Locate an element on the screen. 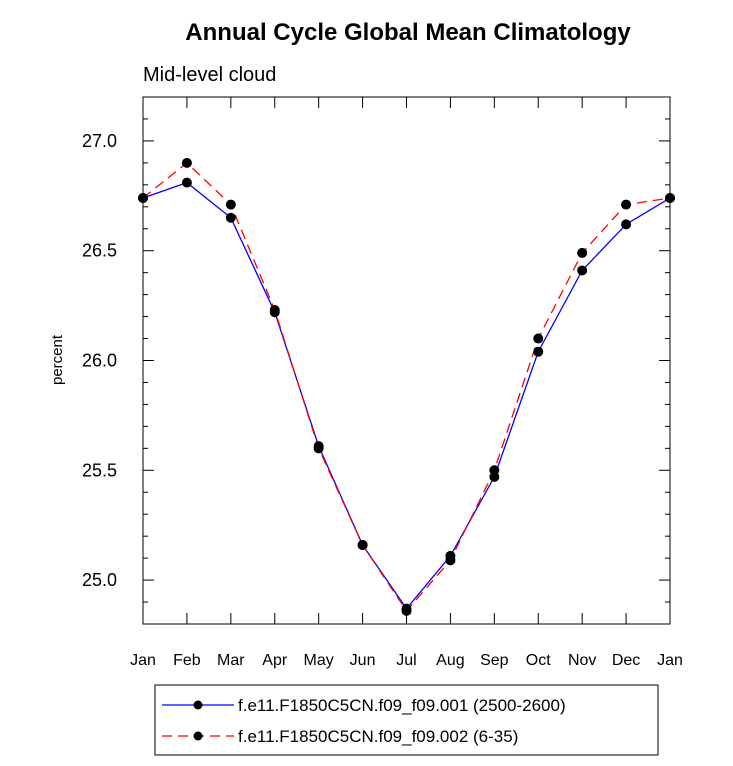  x-tick-label: Sep is located at coordinates (494, 660).